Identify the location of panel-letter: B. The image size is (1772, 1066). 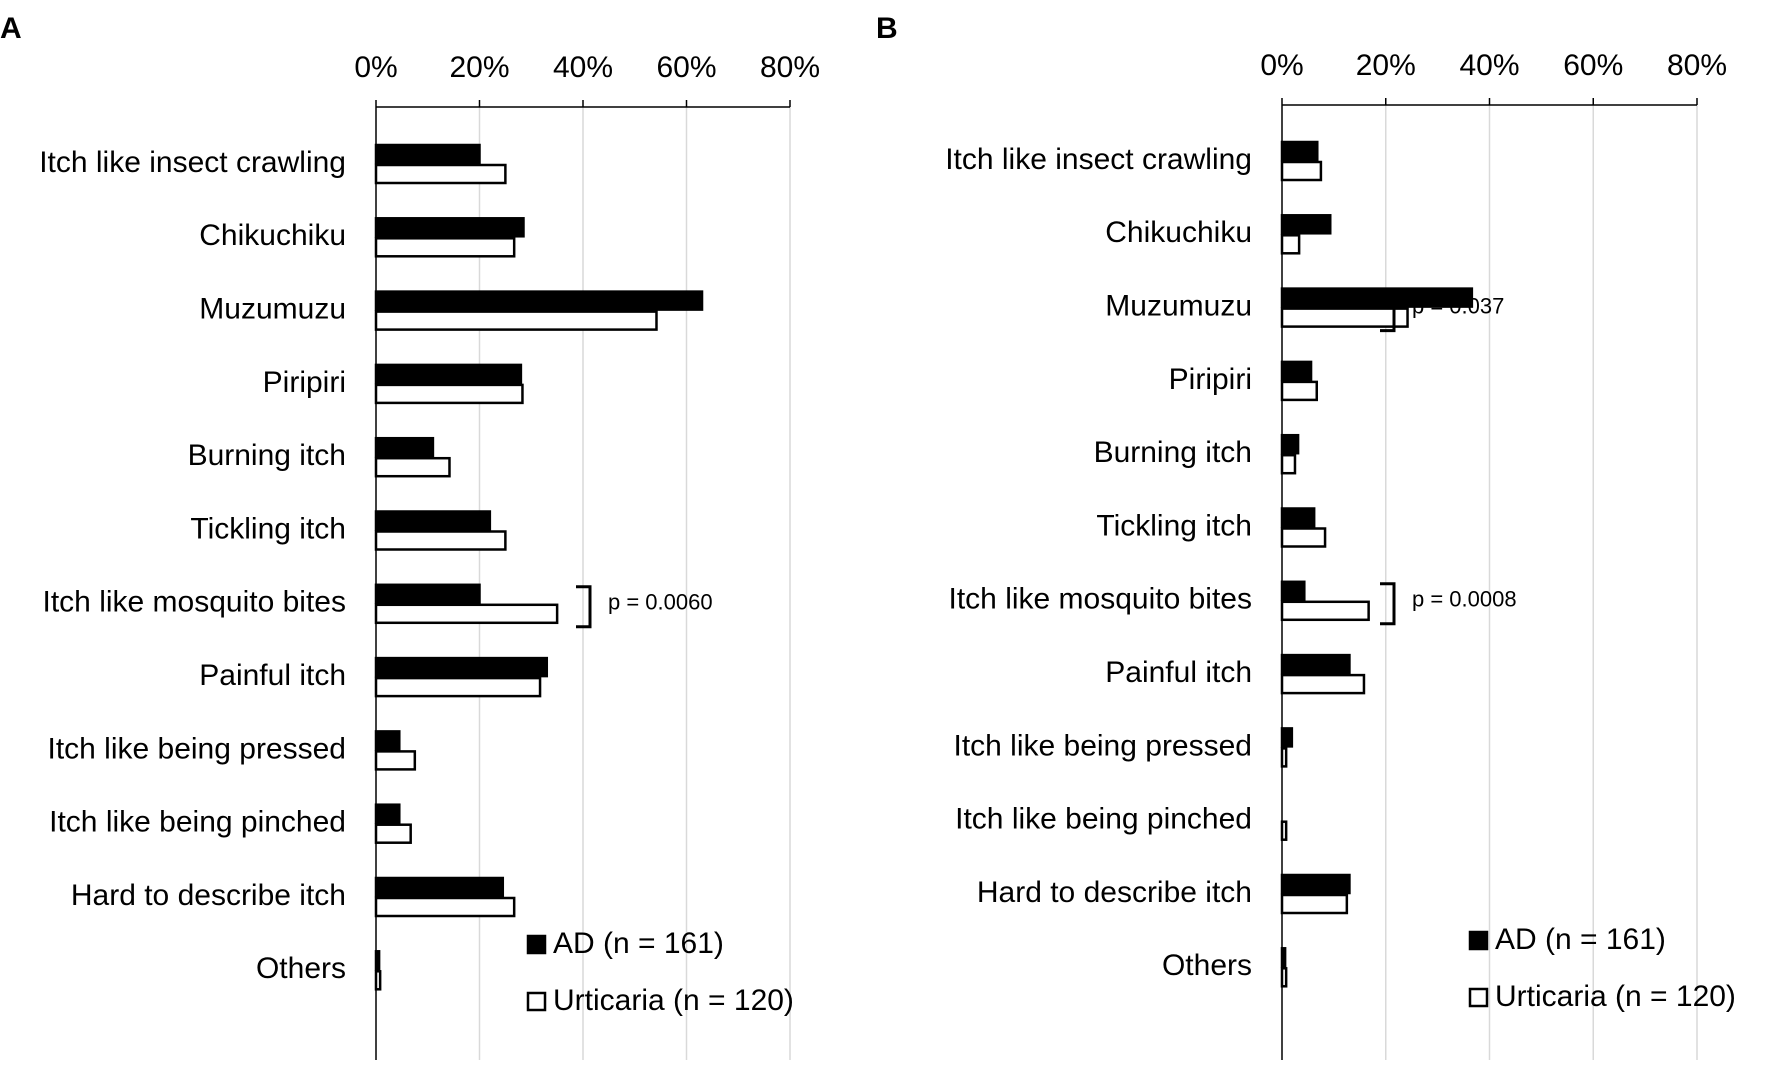
(887, 28).